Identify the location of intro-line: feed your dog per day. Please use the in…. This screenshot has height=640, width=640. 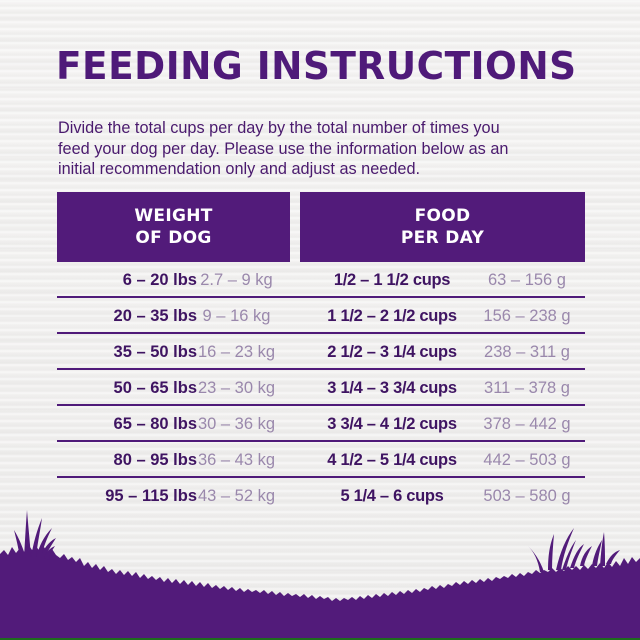
(283, 148).